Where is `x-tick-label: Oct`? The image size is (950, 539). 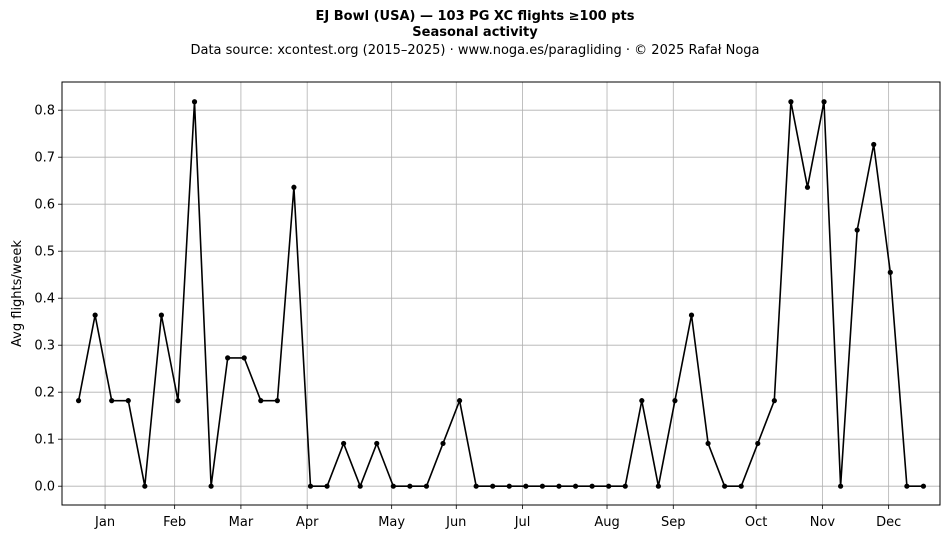
x-tick-label: Oct is located at coordinates (756, 522).